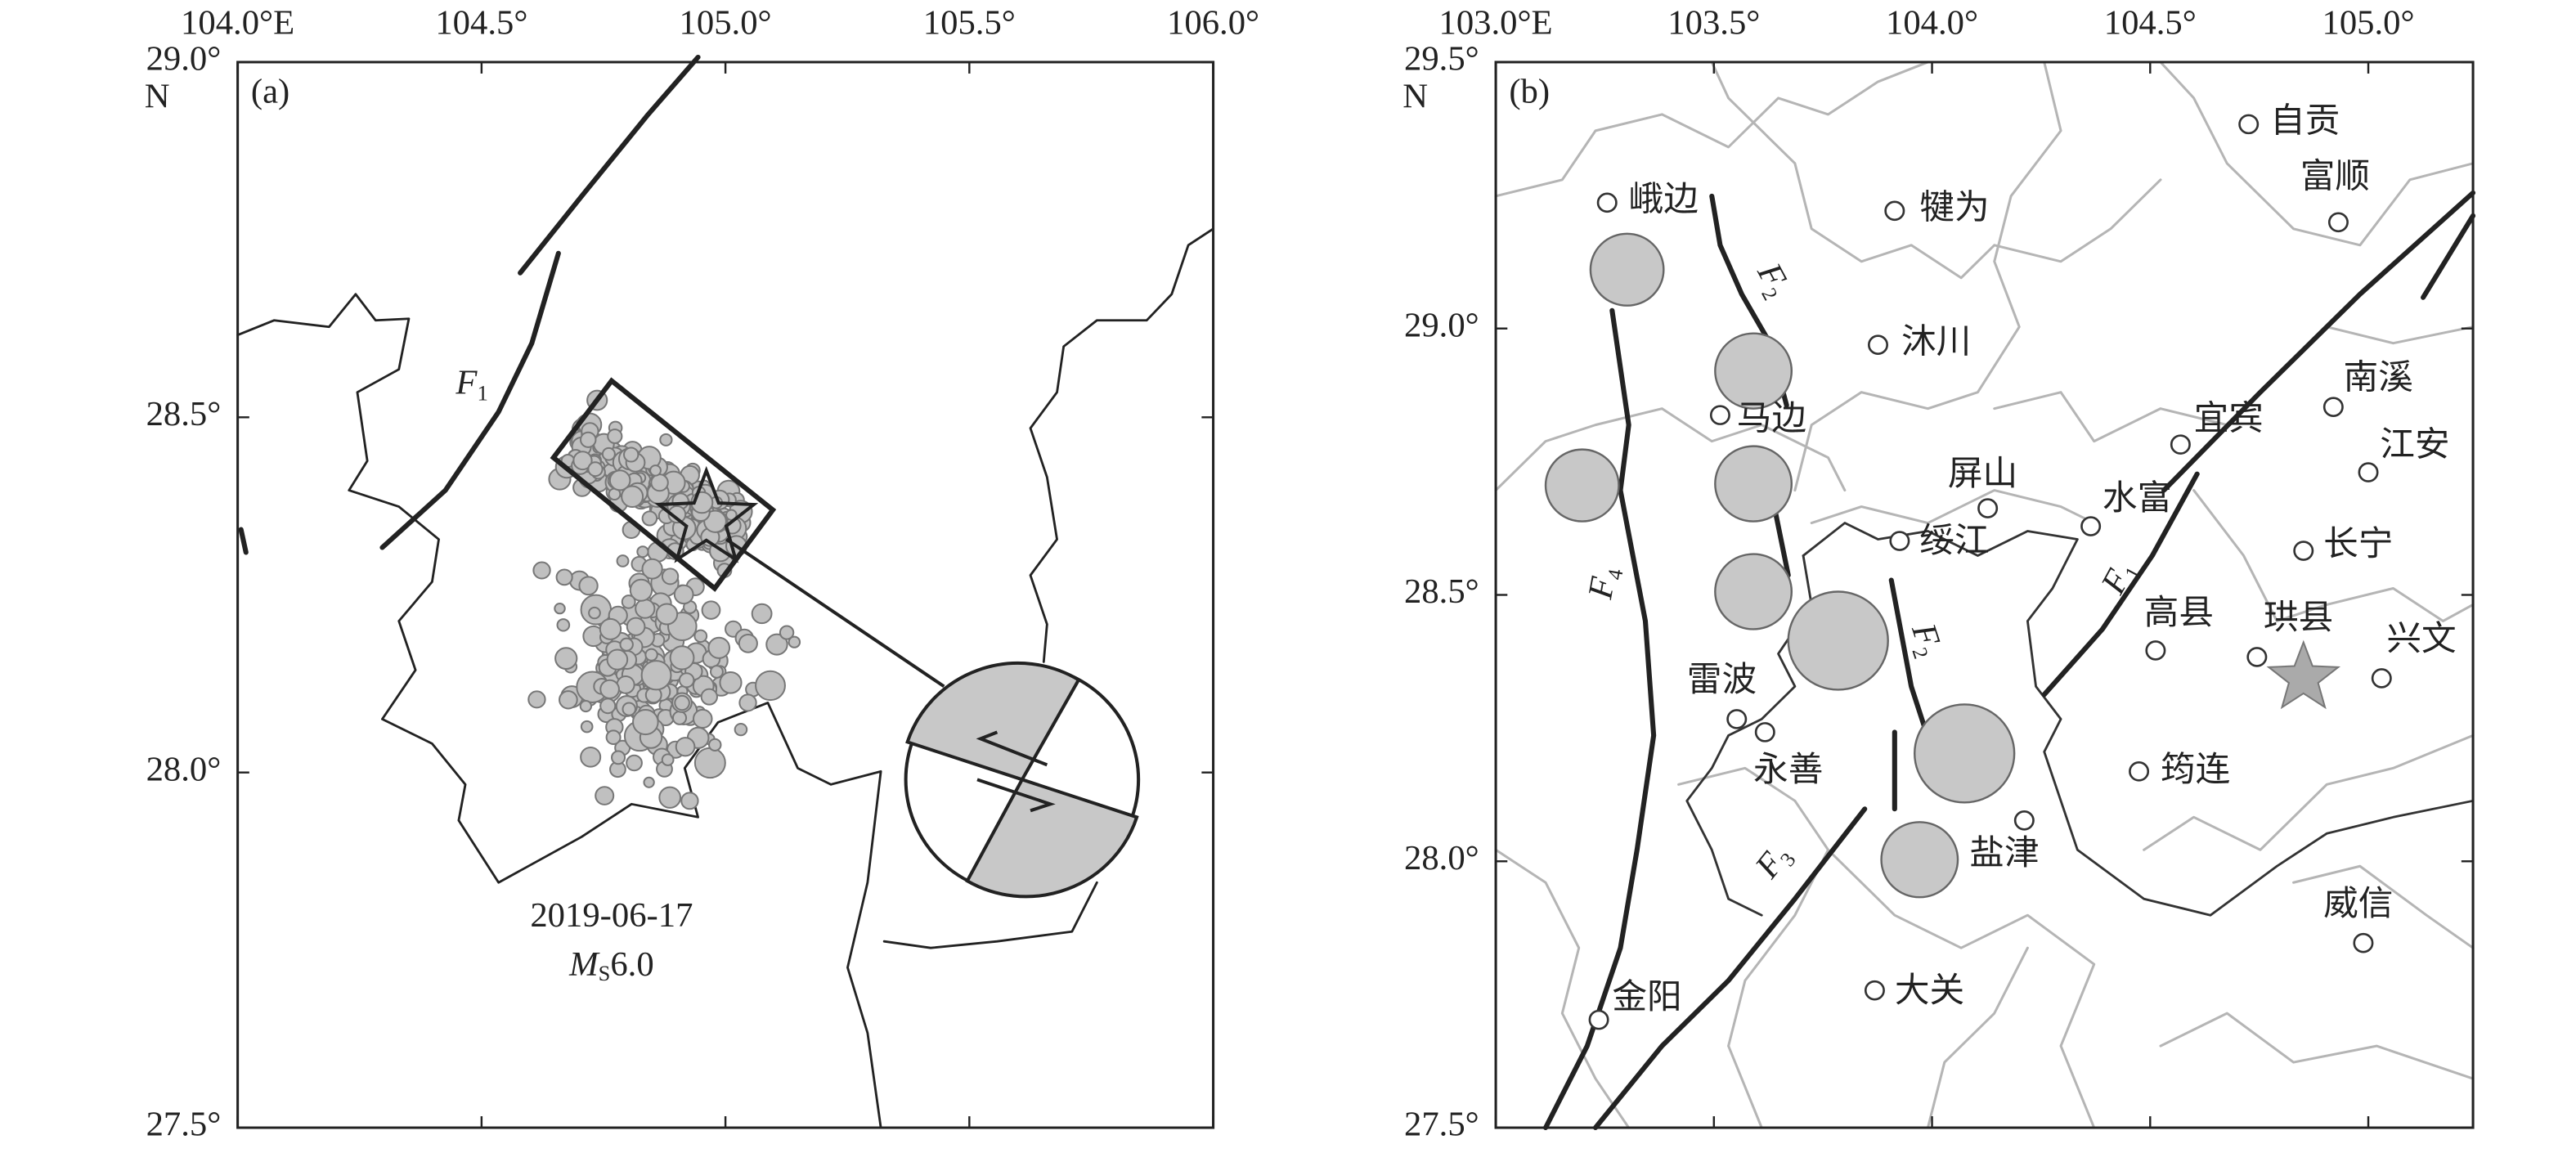 The height and width of the screenshot is (1162, 2576). I want to click on fault-subscript: 1, so click(483, 394).